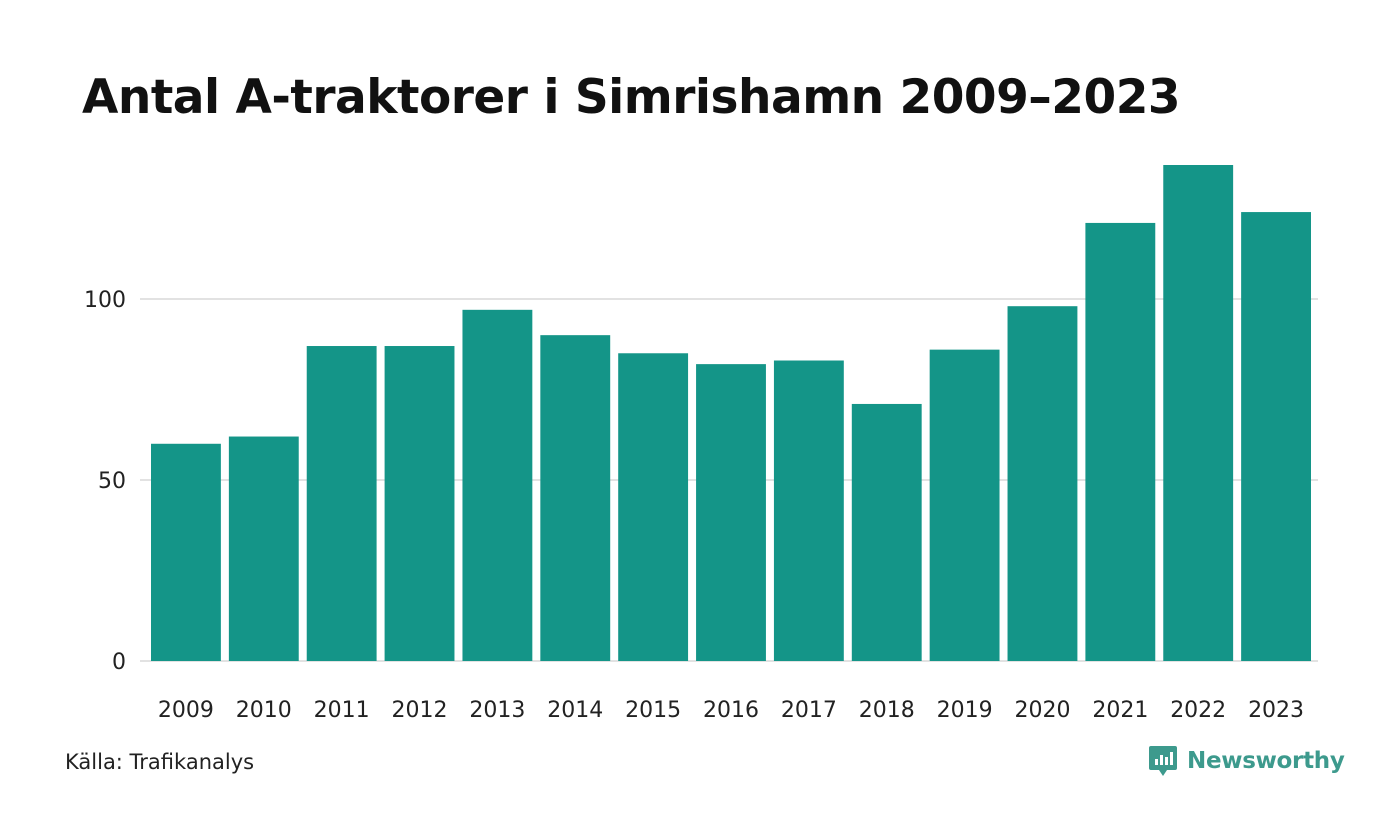 Image resolution: width=1400 pixels, height=840 pixels. What do you see at coordinates (341, 503) in the screenshot?
I see `bar-2011` at bounding box center [341, 503].